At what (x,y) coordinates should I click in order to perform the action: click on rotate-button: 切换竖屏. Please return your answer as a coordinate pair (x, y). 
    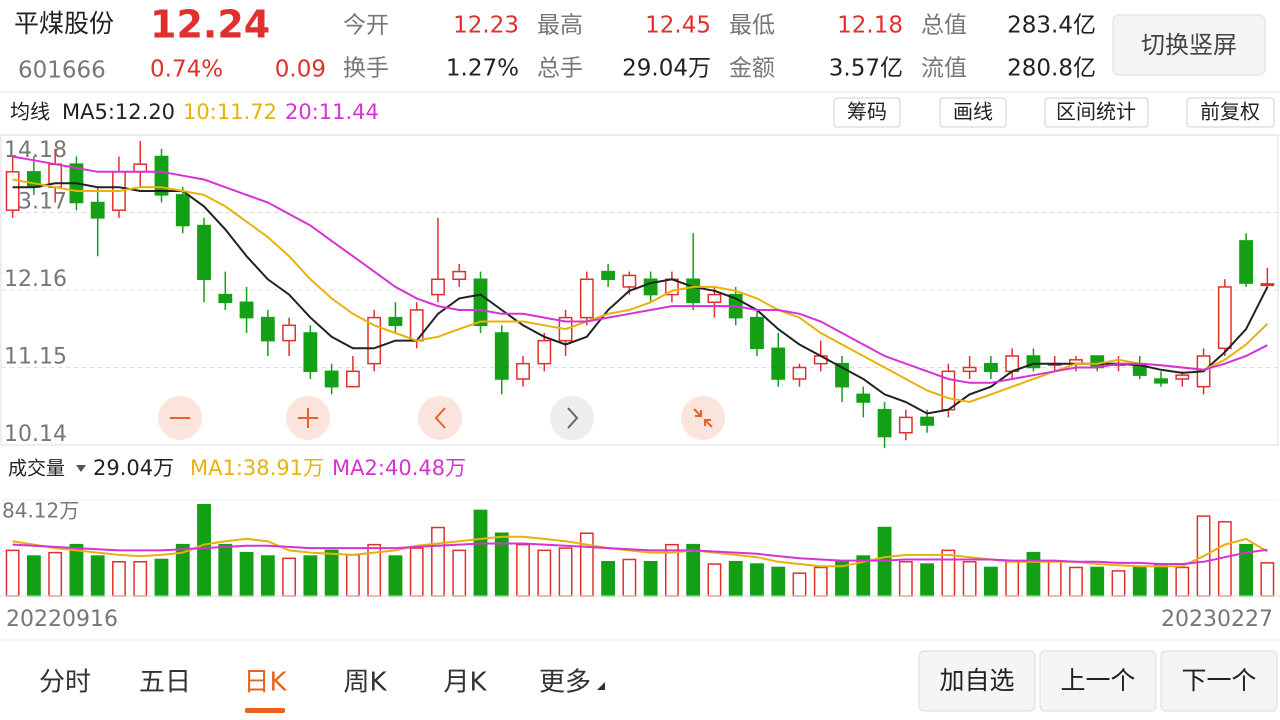
    Looking at the image, I should click on (1189, 45).